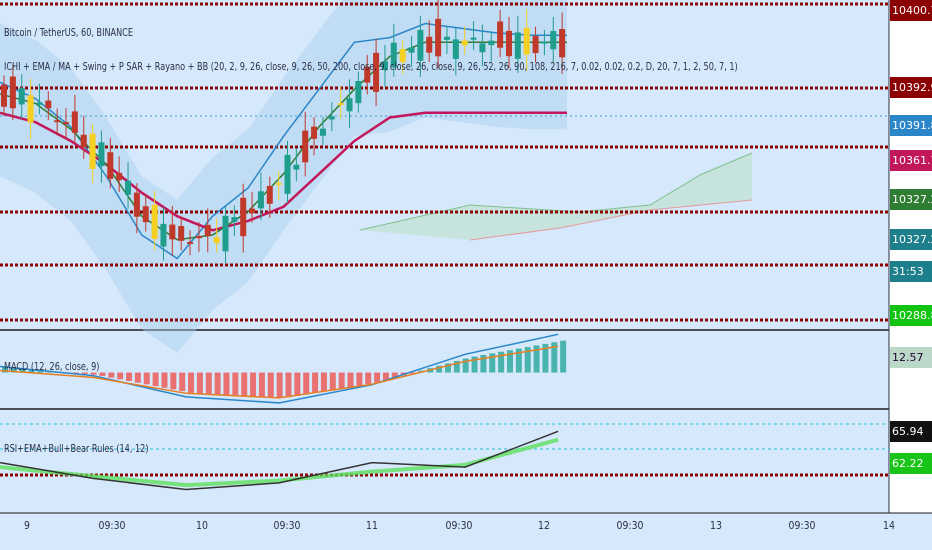  Describe the element at coordinates (911, 271) in the screenshot. I see `price-tag: 31:53` at that location.